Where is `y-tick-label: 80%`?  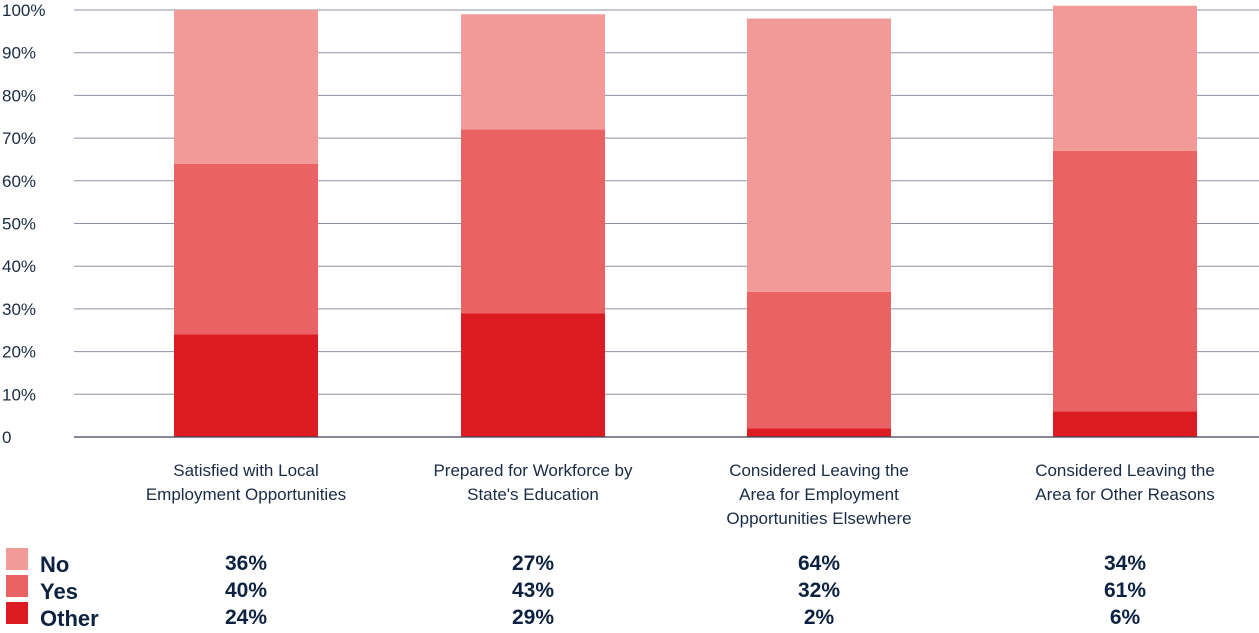
y-tick-label: 80% is located at coordinates (19, 95).